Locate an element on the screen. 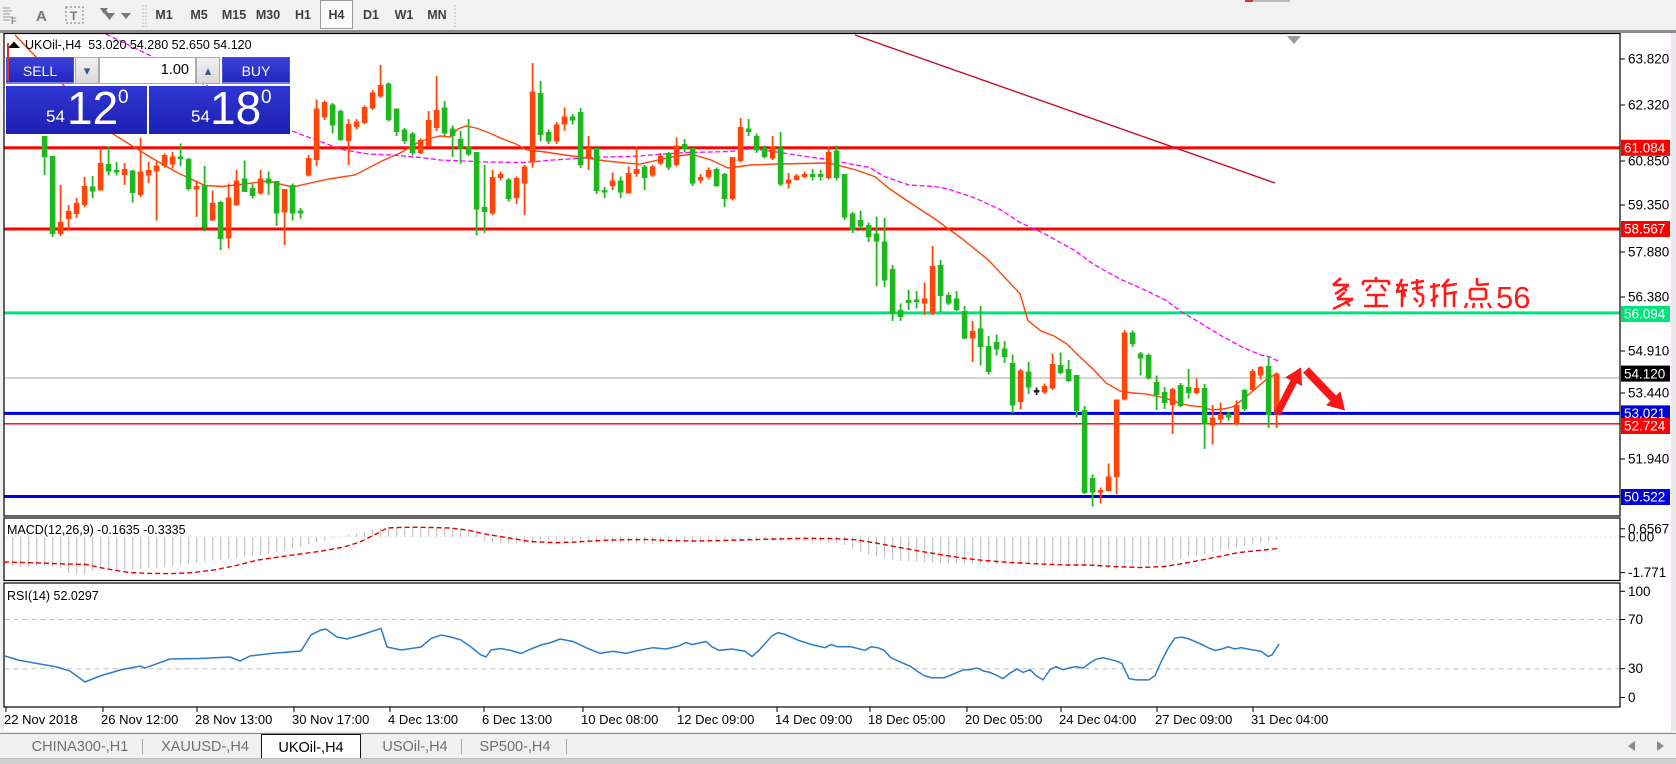 The image size is (1676, 764). svg-text: MACD(12,26,9) -0.1635 -0.3335 is located at coordinates (96, 530).